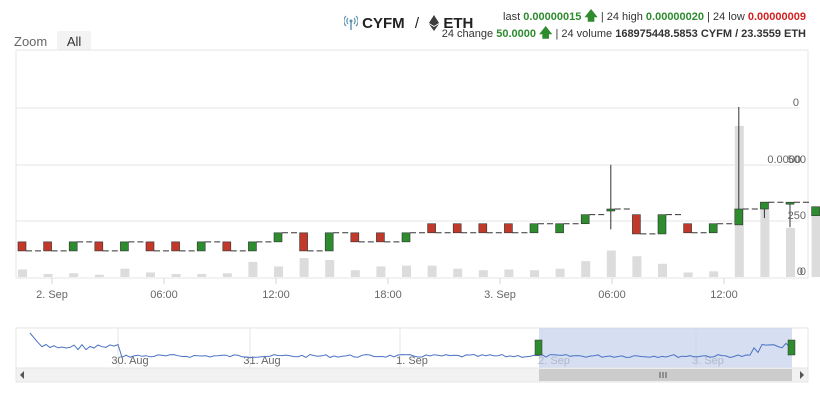 The image size is (820, 404). I want to click on last-label: last, so click(512, 17).